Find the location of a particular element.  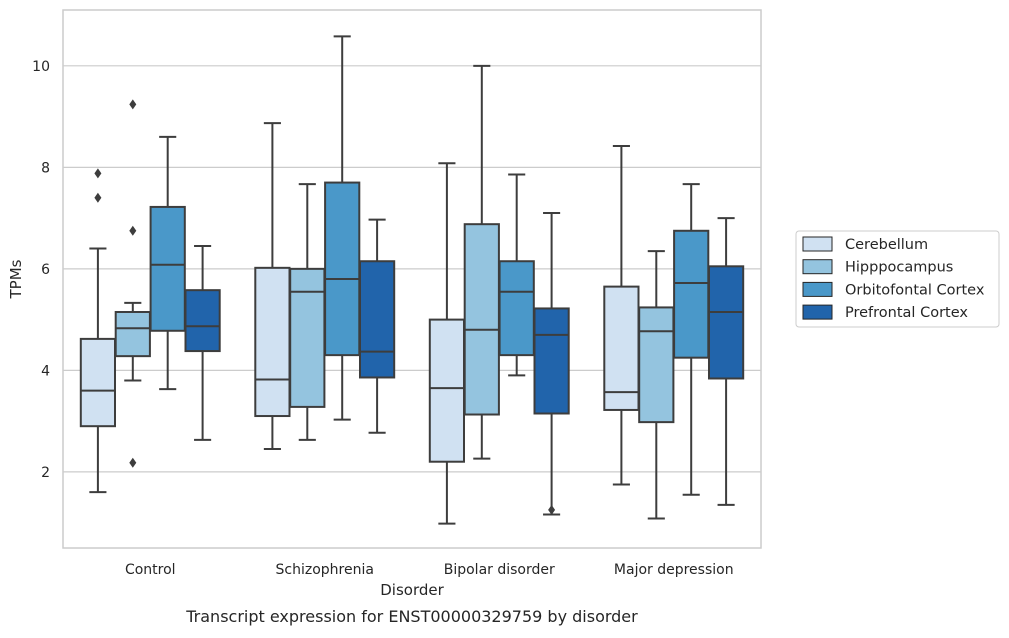

legend-label: Orbitofontal Cortex is located at coordinates (915, 290).